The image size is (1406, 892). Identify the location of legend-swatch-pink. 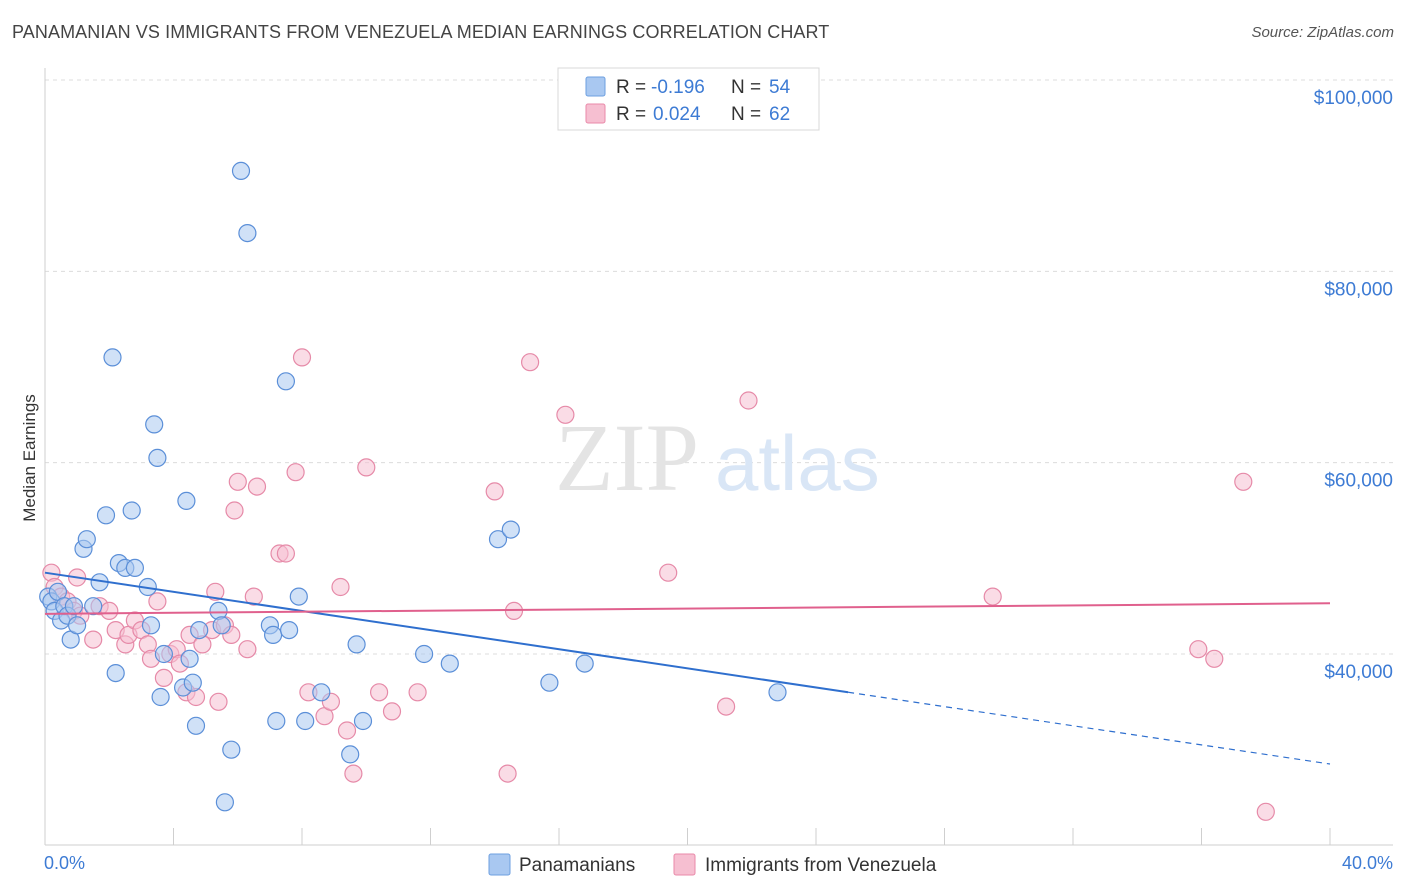
(595, 113).